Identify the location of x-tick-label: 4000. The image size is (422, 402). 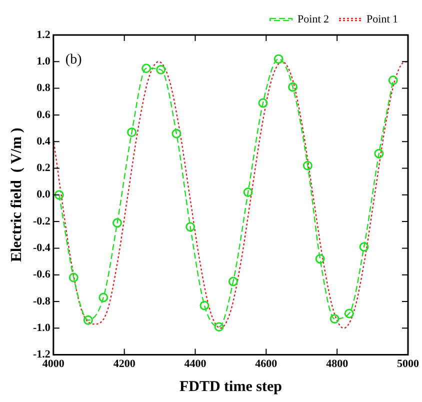
(53, 364).